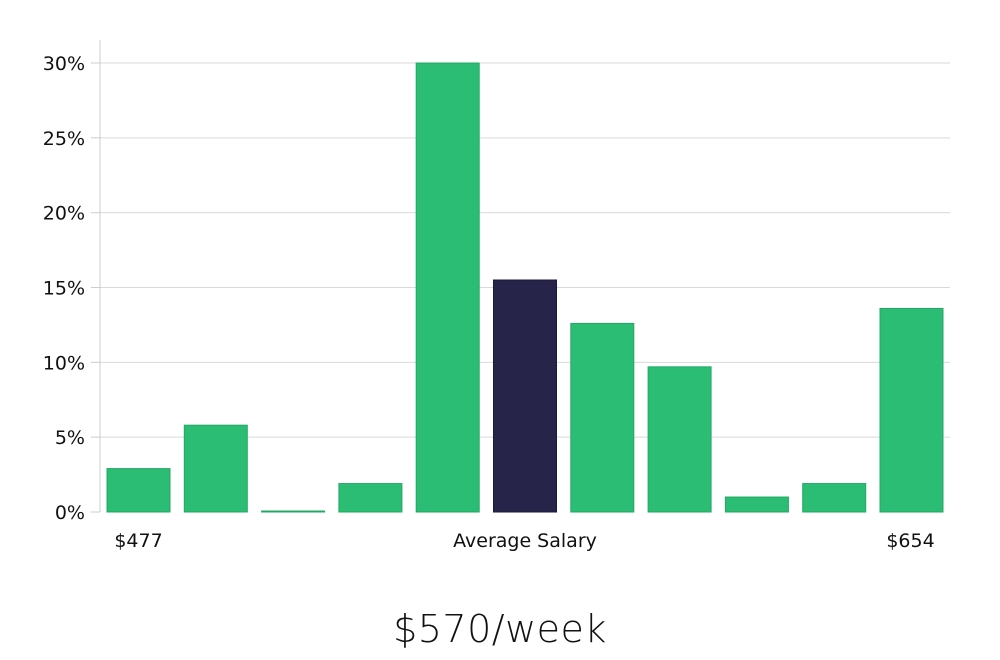  I want to click on y-tick-label: 30%, so click(64, 64).